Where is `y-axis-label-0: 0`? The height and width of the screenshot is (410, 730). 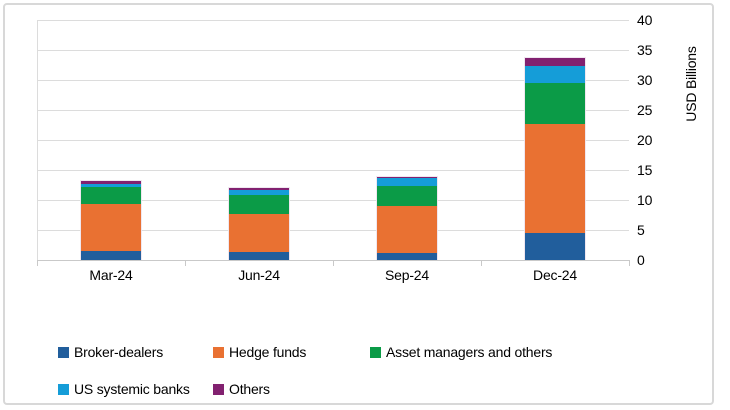
y-axis-label-0: 0 is located at coordinates (641, 260).